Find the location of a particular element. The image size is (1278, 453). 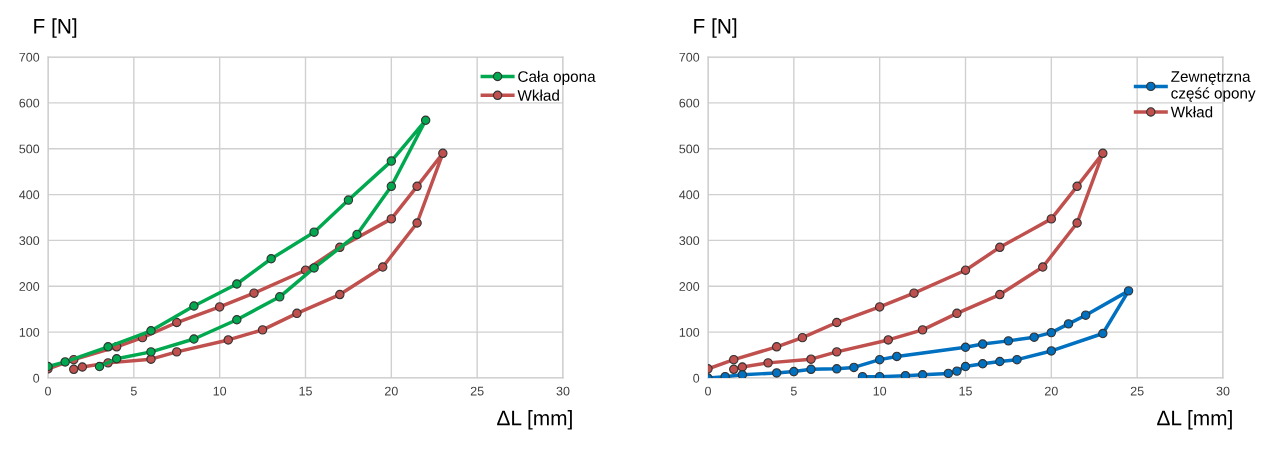

legend-label: Cała opona is located at coordinates (557, 77).